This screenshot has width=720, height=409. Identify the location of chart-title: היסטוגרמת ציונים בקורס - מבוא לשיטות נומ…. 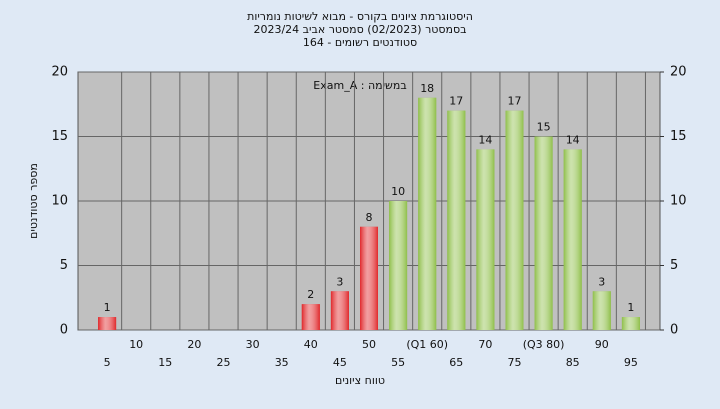
(360, 16).